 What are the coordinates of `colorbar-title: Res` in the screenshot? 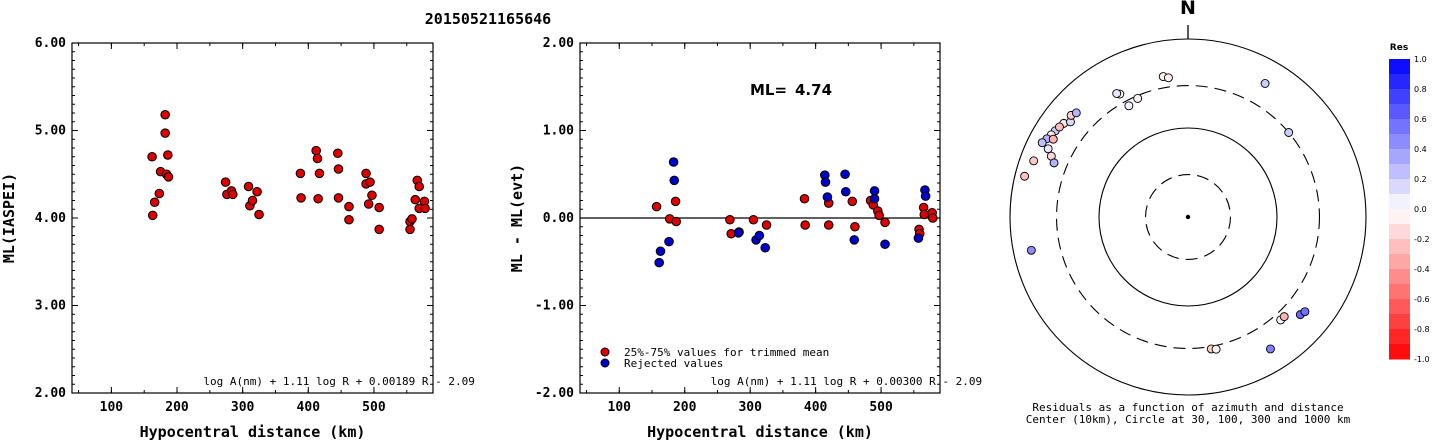 It's located at (1399, 48).